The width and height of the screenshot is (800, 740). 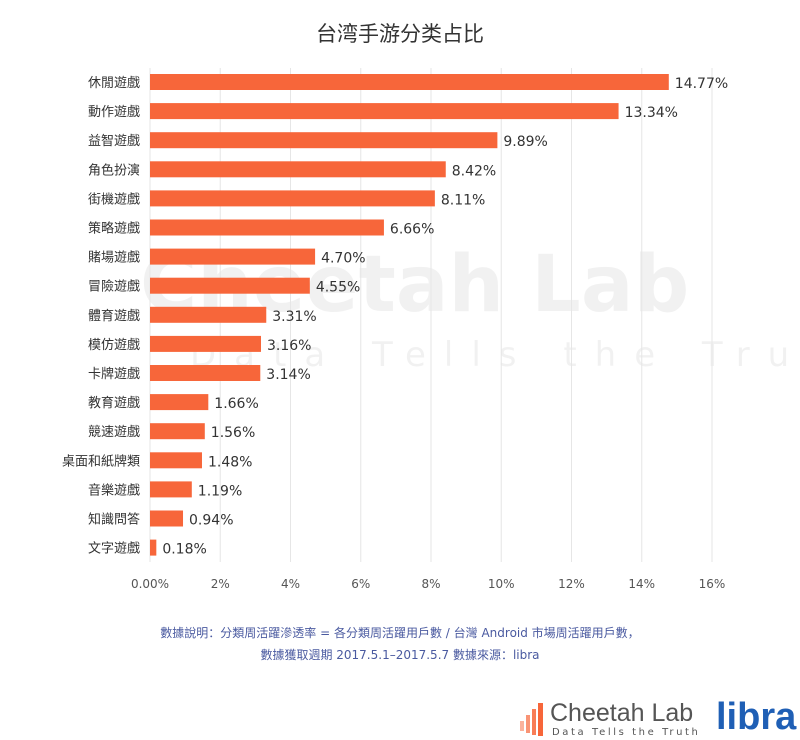 I want to click on x-tick-label: 2%, so click(x=220, y=584).